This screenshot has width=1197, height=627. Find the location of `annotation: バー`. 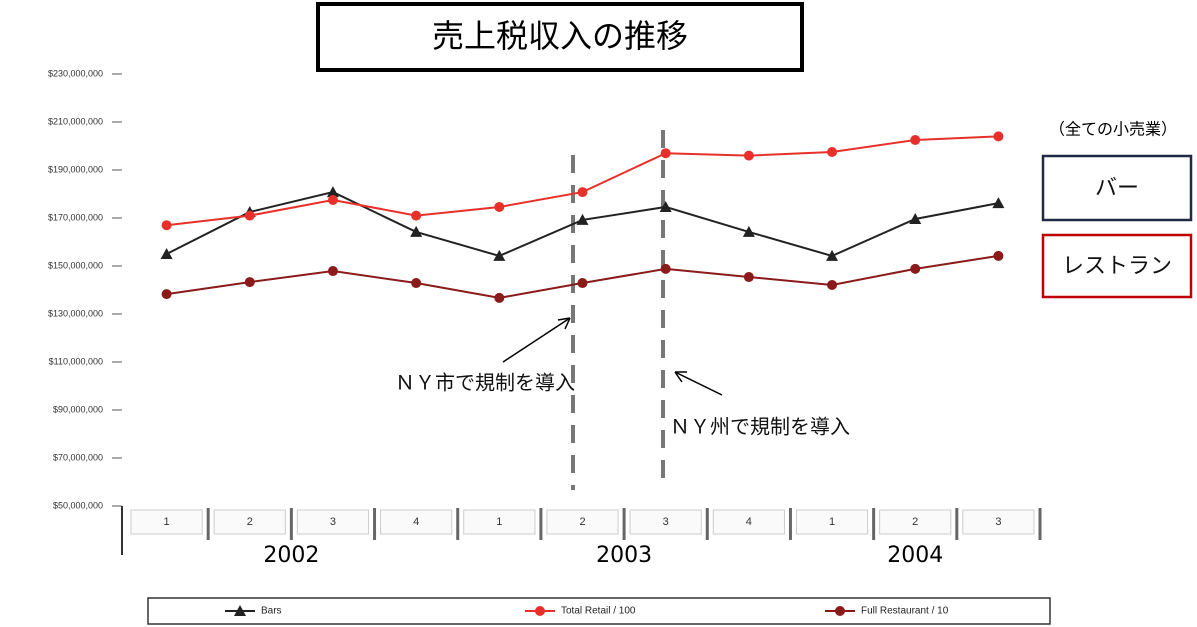

annotation: バー is located at coordinates (1117, 188).